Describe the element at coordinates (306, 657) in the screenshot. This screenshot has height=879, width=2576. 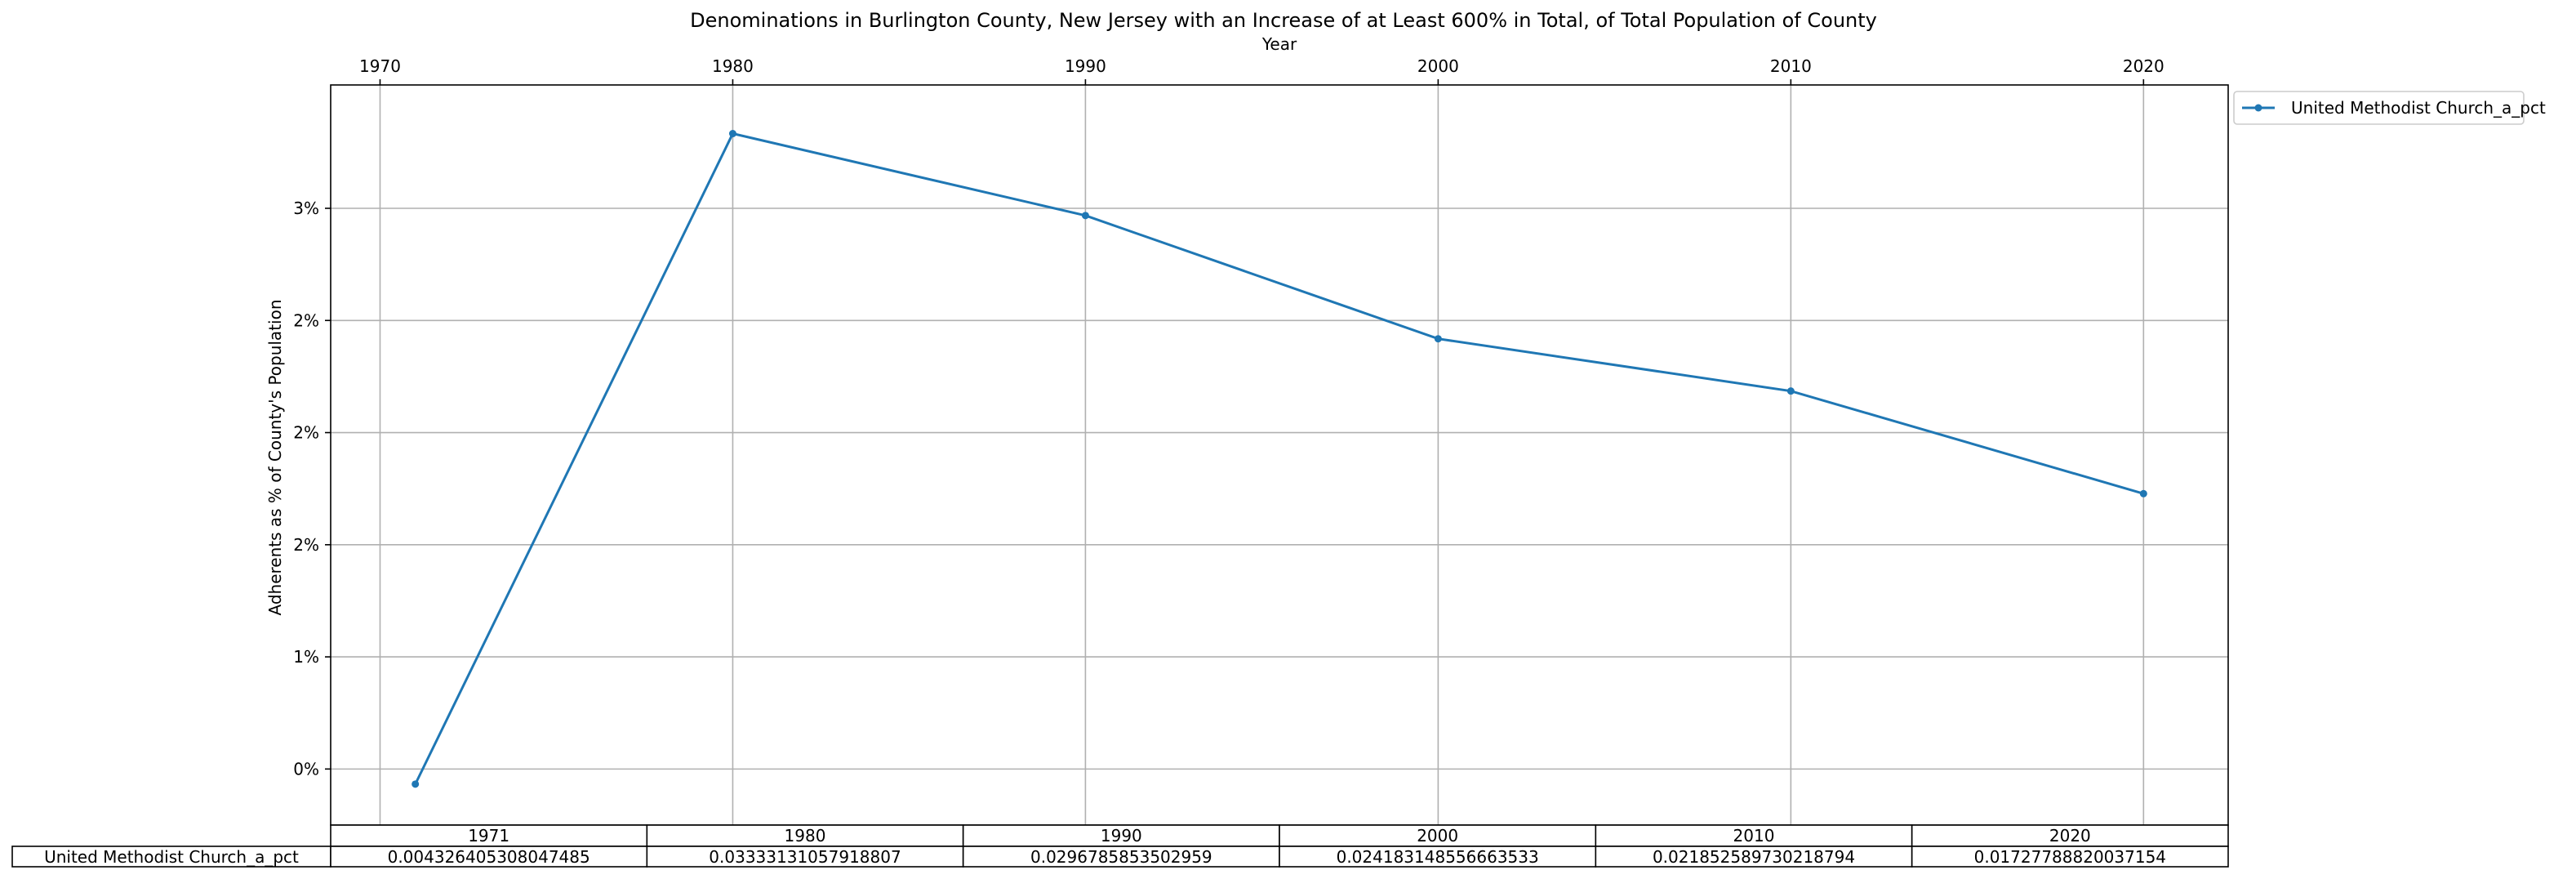
I see `y-tick-label: 1%` at that location.